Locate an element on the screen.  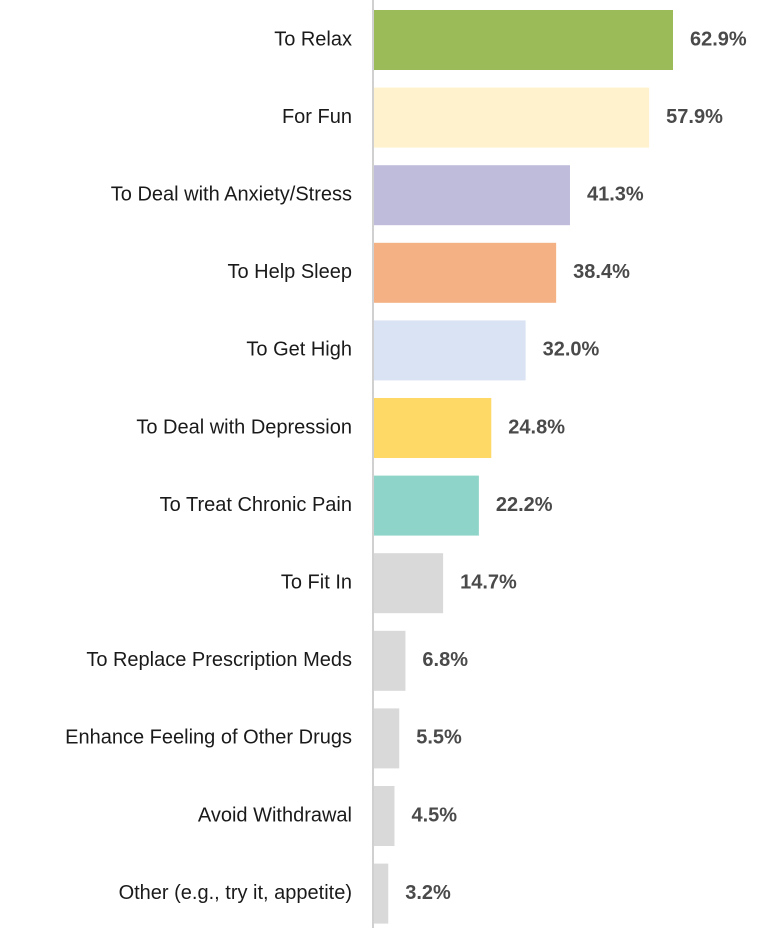
value-label: 4.5% is located at coordinates (434, 815).